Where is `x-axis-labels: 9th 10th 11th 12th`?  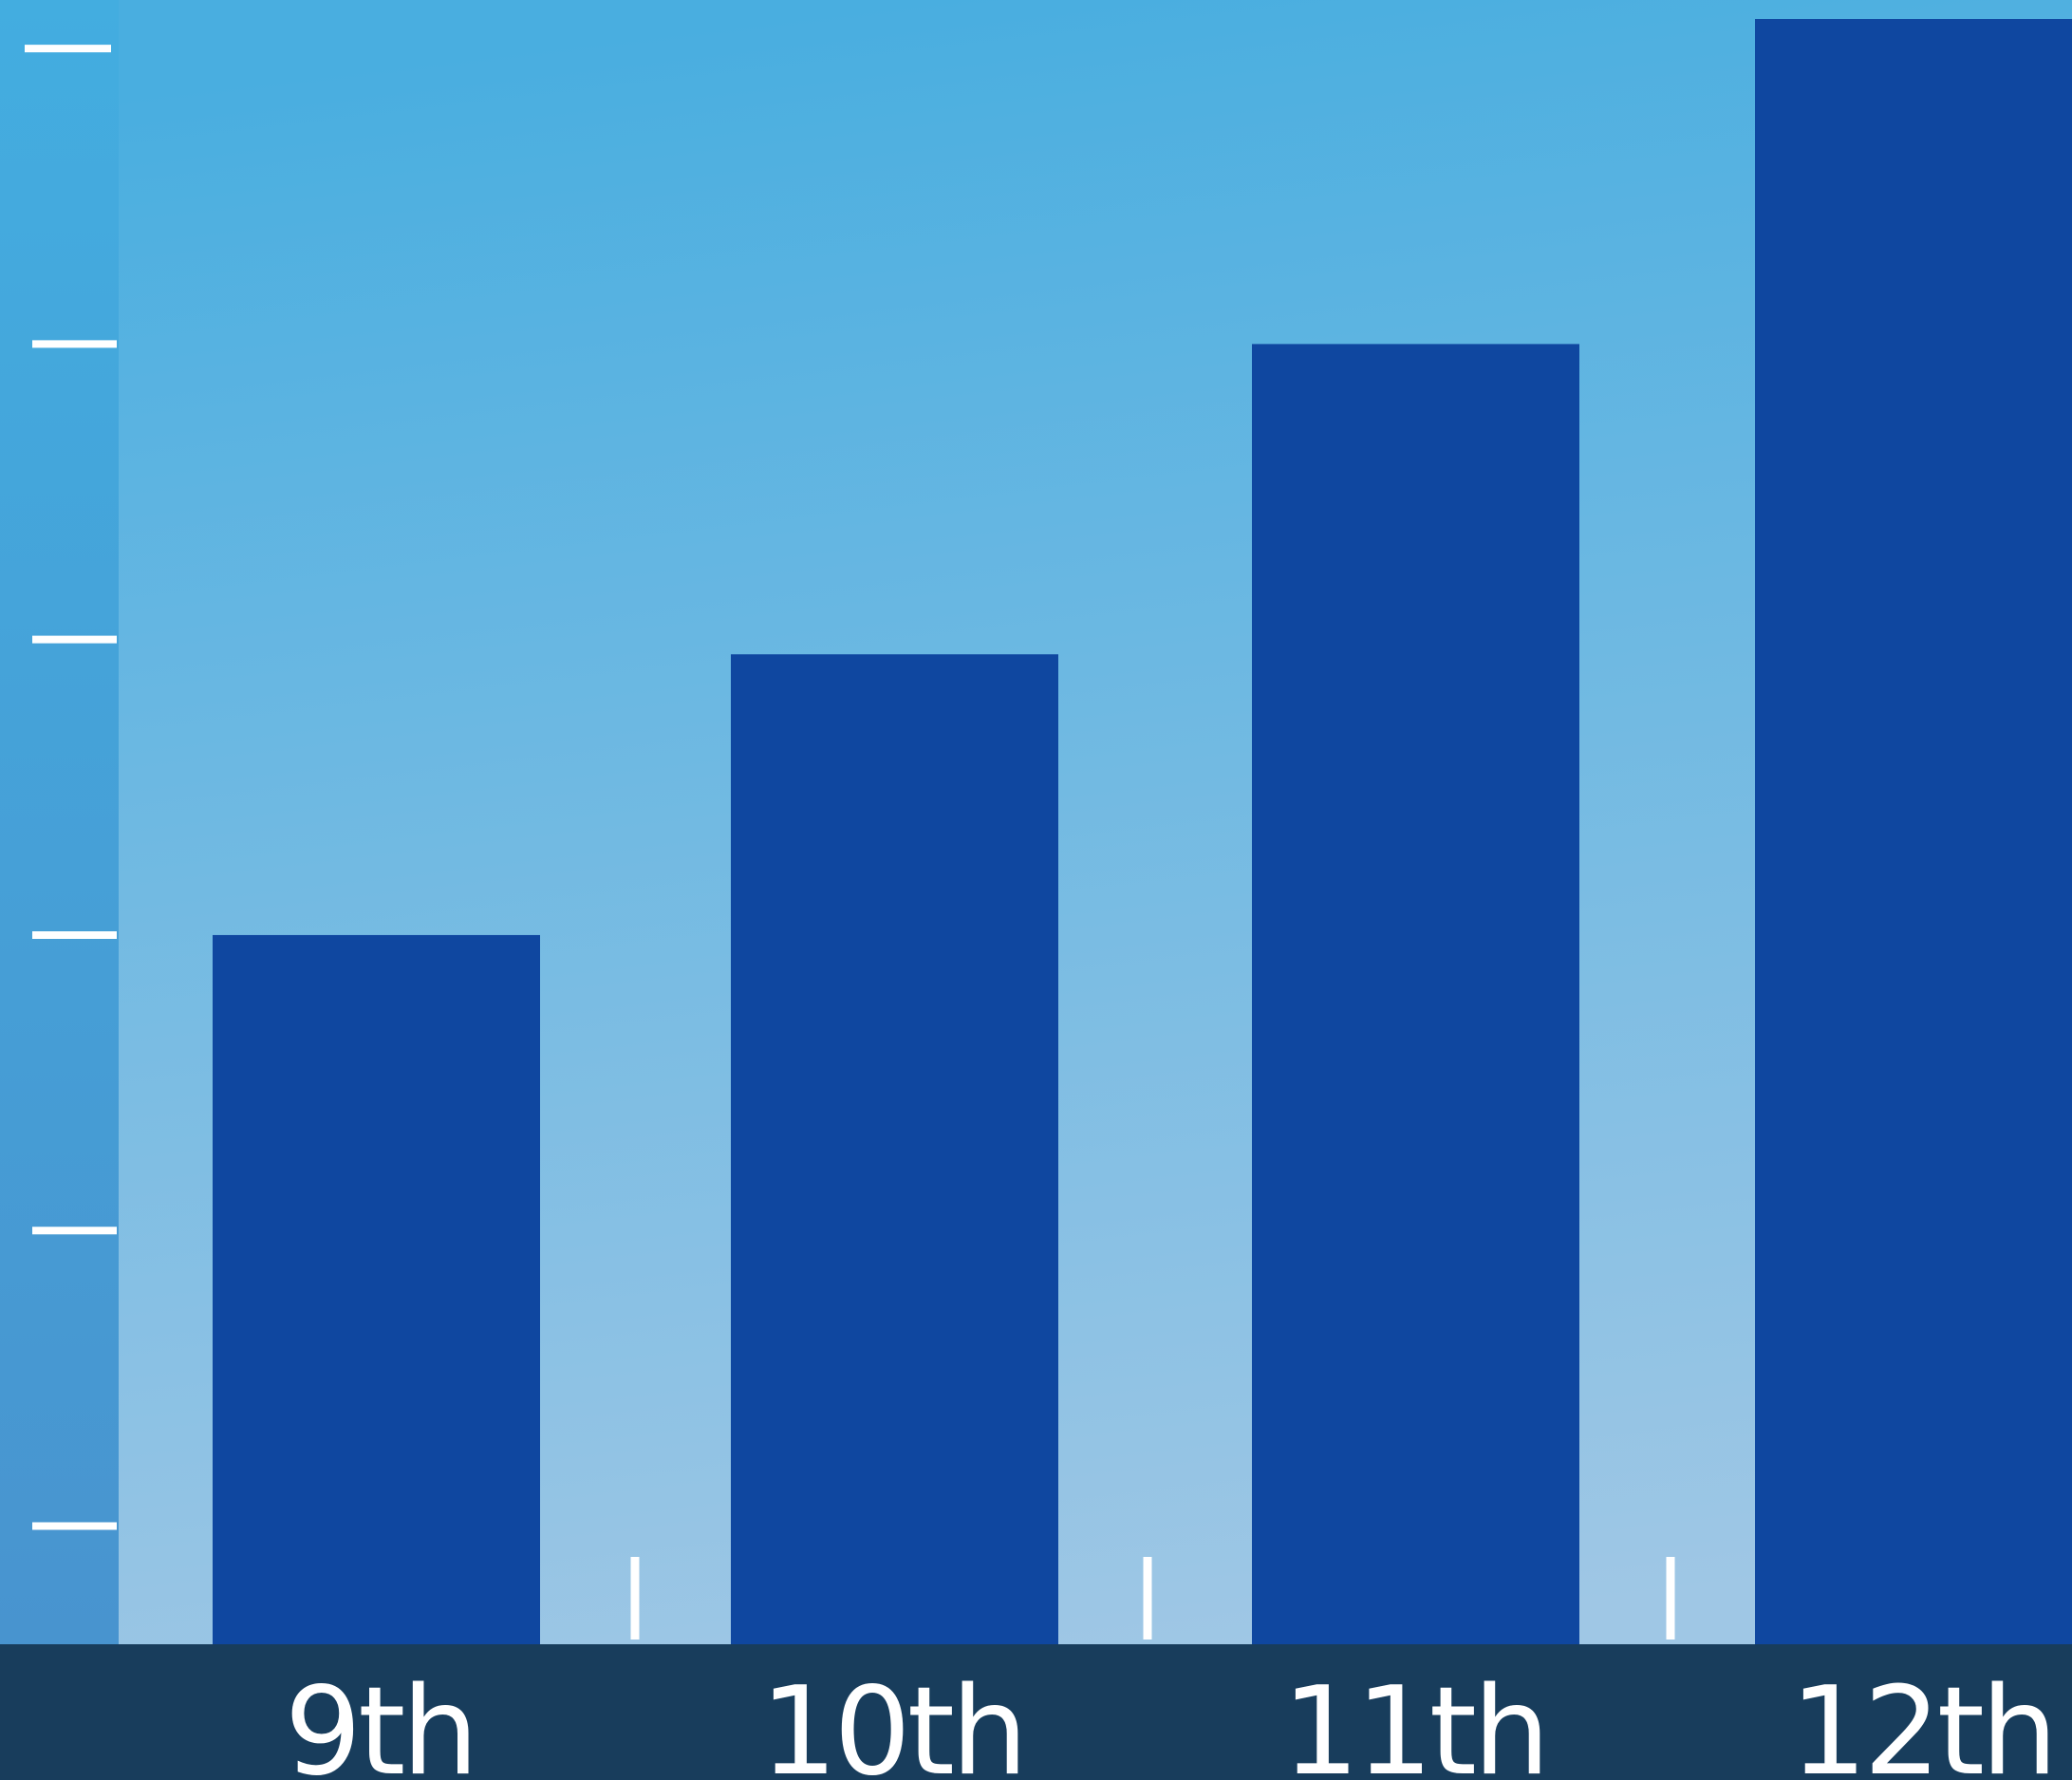
x-axis-labels: 9th 10th 11th 12th is located at coordinates (1172, 1721).